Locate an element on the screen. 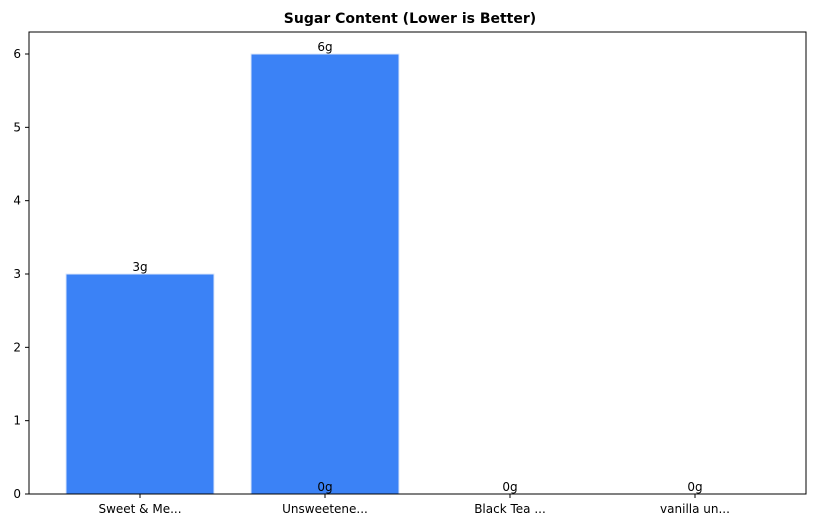 The width and height of the screenshot is (813, 528). y-tick-label-2: 2 is located at coordinates (17, 347).